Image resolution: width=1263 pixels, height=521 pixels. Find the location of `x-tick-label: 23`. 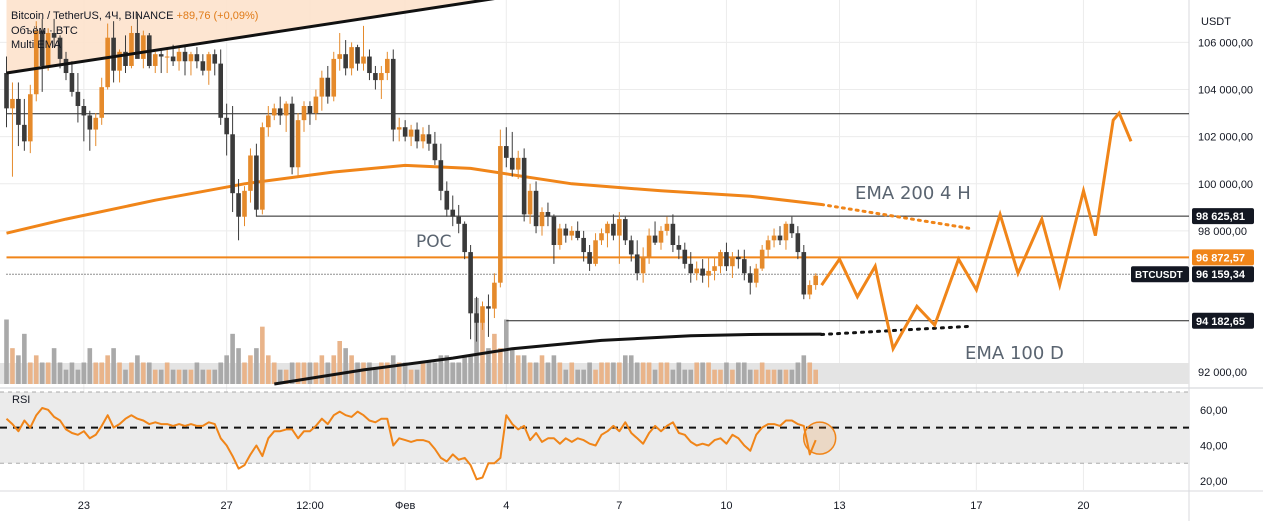

x-tick-label: 23 is located at coordinates (84, 506).